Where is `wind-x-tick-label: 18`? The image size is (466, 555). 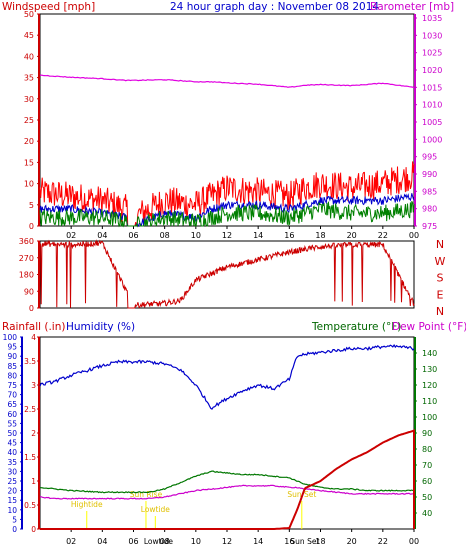 wind-x-tick-label: 18 is located at coordinates (320, 235).